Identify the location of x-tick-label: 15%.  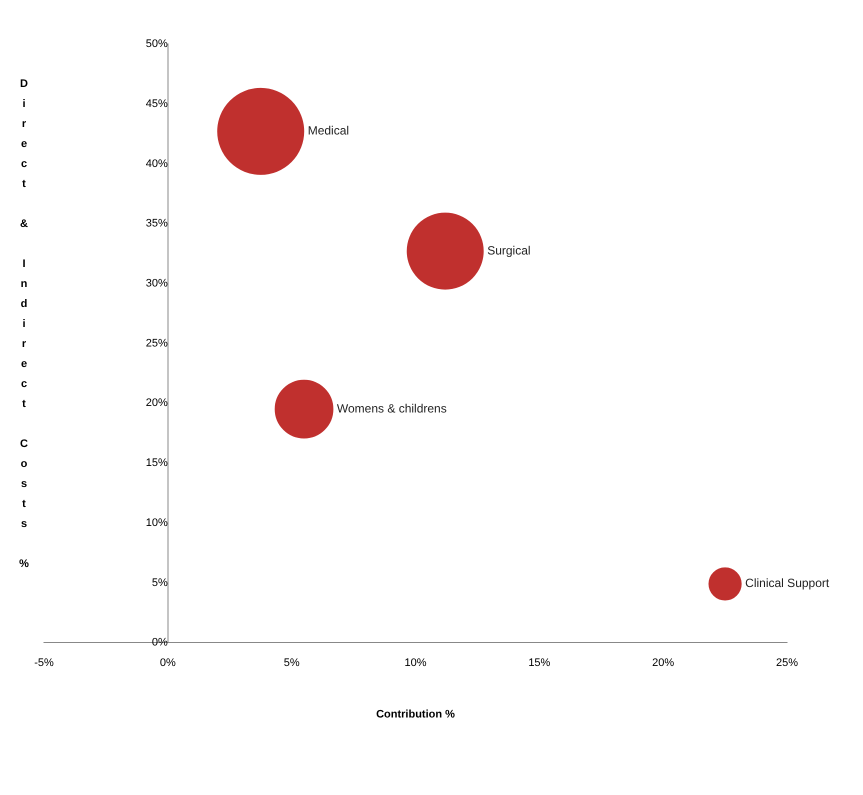
(539, 663).